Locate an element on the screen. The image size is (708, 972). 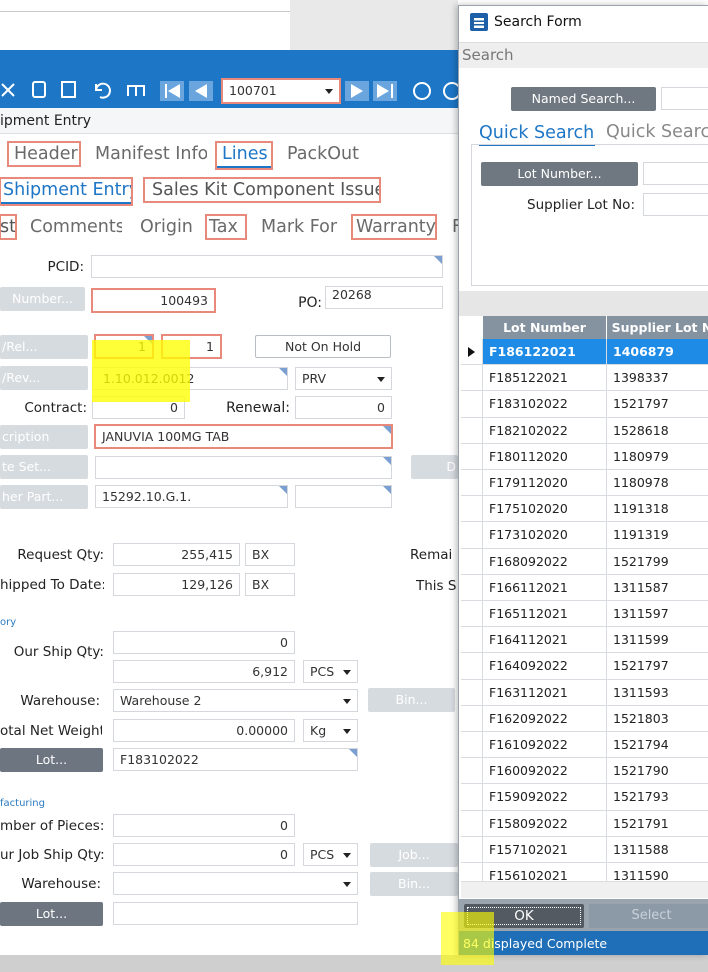
icon-paste is located at coordinates (68, 89).